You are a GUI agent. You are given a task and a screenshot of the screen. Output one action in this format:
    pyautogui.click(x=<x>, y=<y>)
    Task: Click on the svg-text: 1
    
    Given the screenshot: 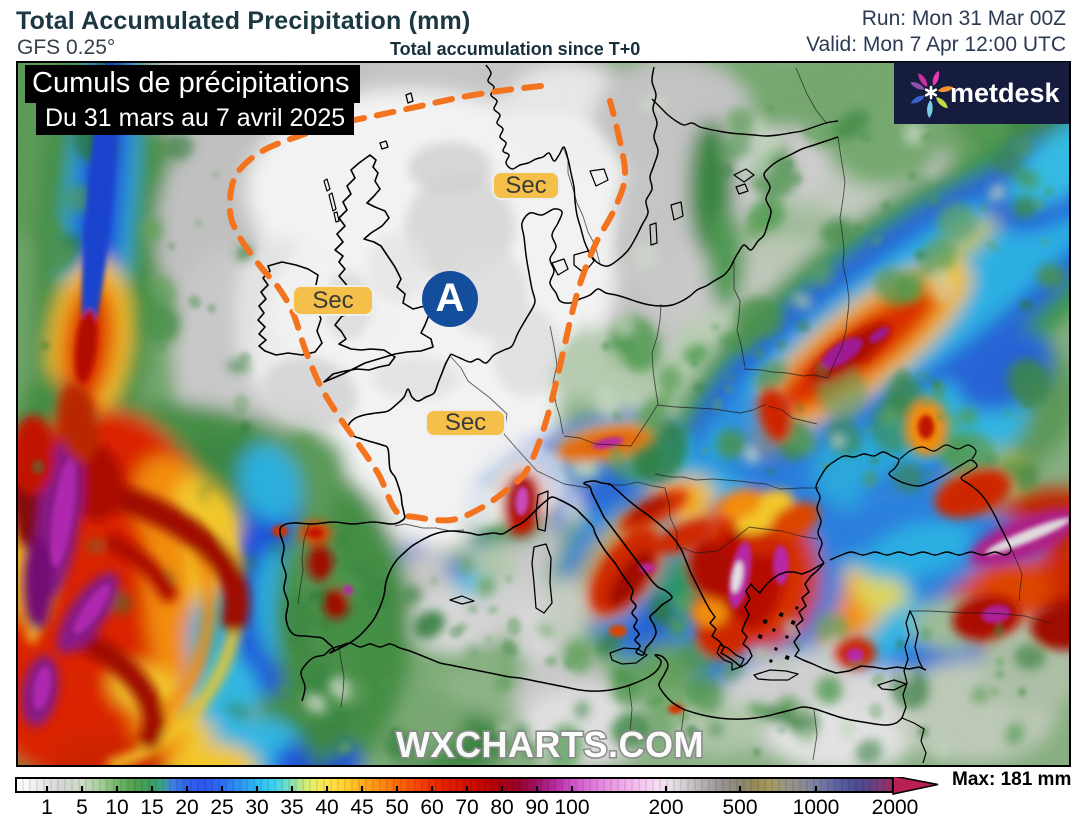 What is the action you would take?
    pyautogui.click(x=47, y=807)
    